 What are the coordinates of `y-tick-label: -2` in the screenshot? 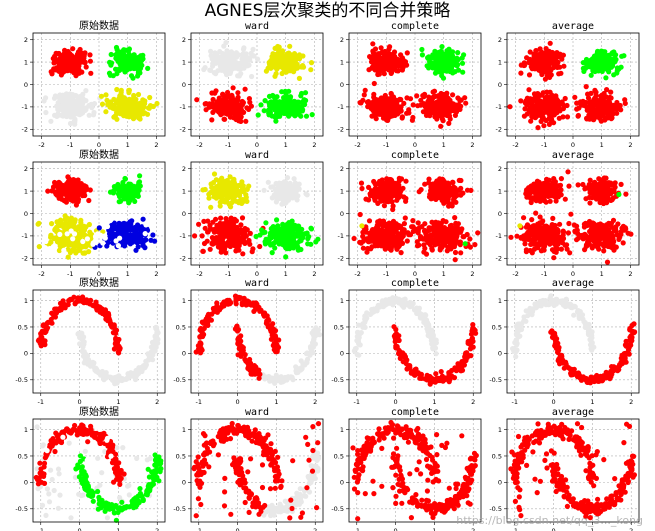 It's located at (499, 130).